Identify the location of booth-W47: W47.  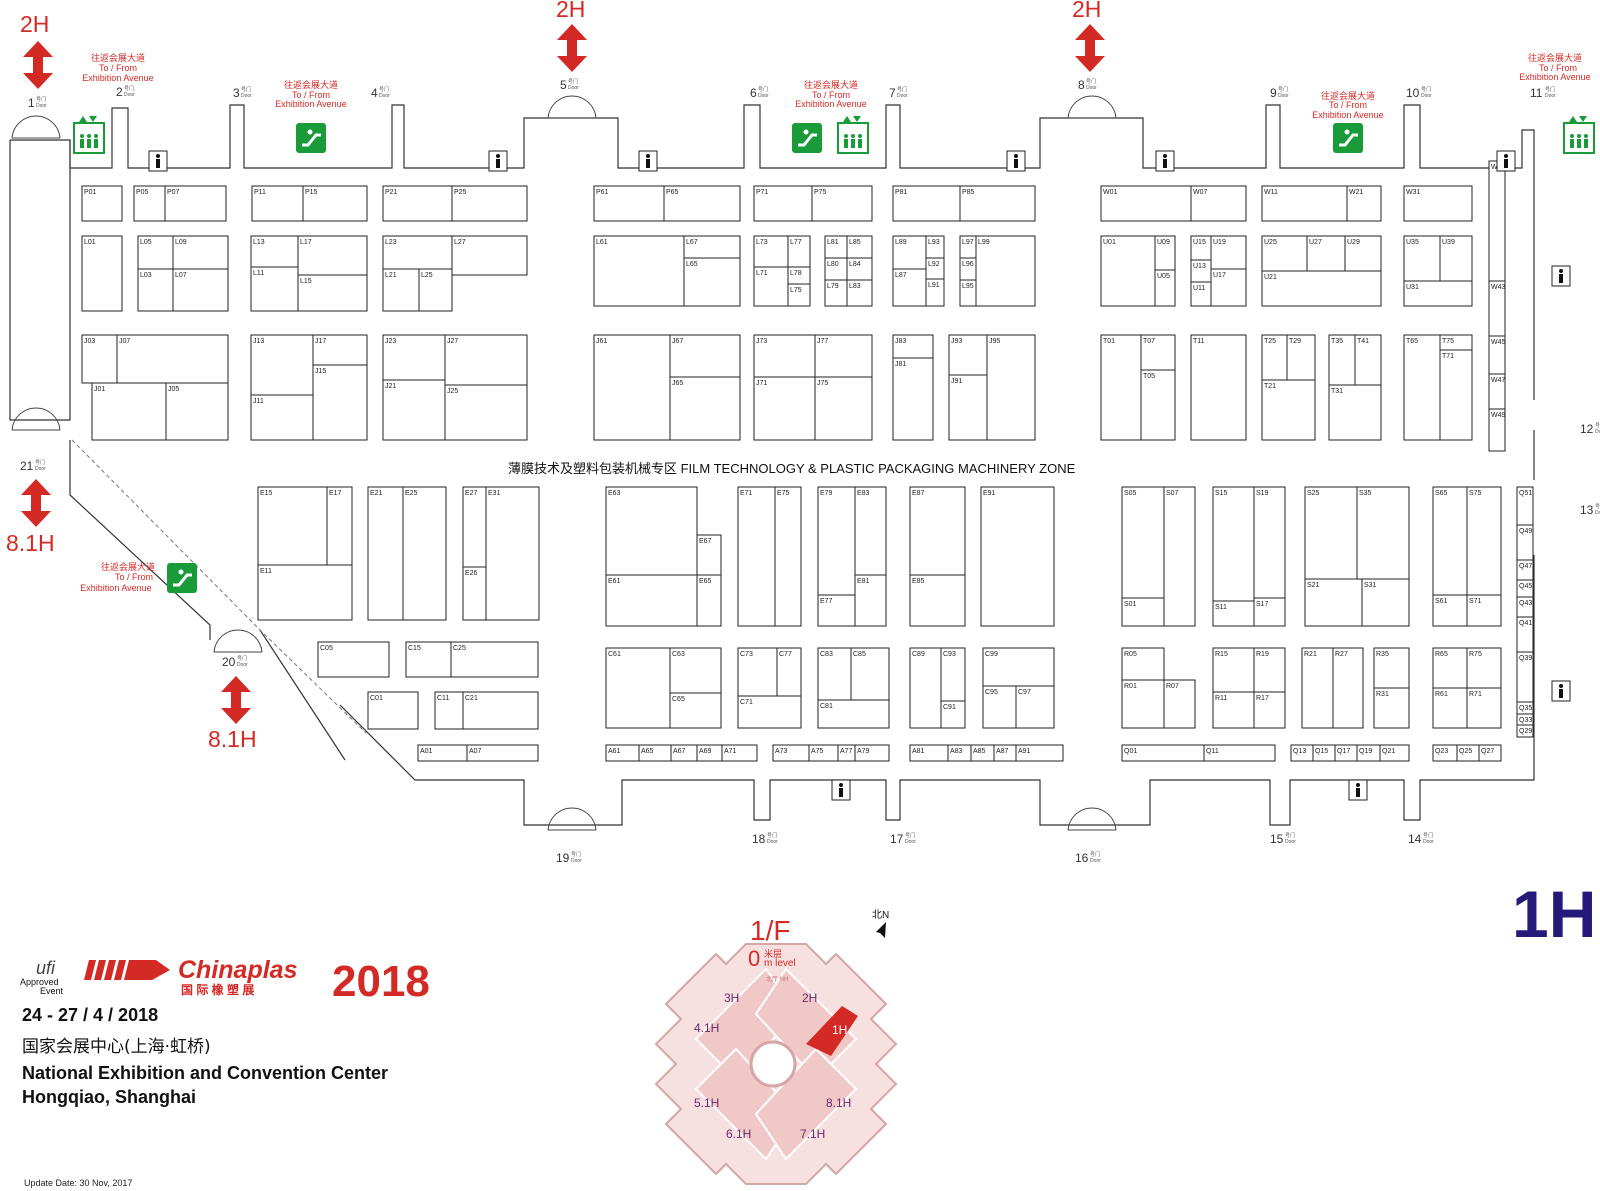
(1497, 391).